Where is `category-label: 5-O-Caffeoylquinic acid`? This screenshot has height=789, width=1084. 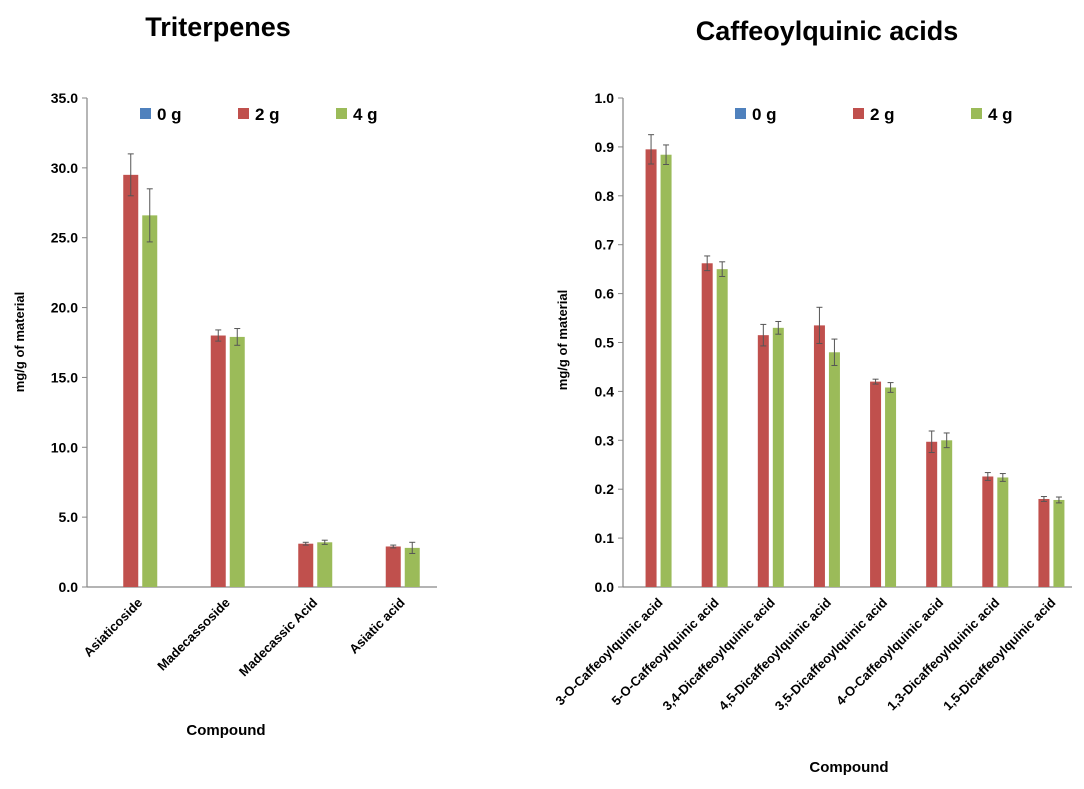
category-label: 5-O-Caffeoylquinic acid is located at coordinates (664, 651).